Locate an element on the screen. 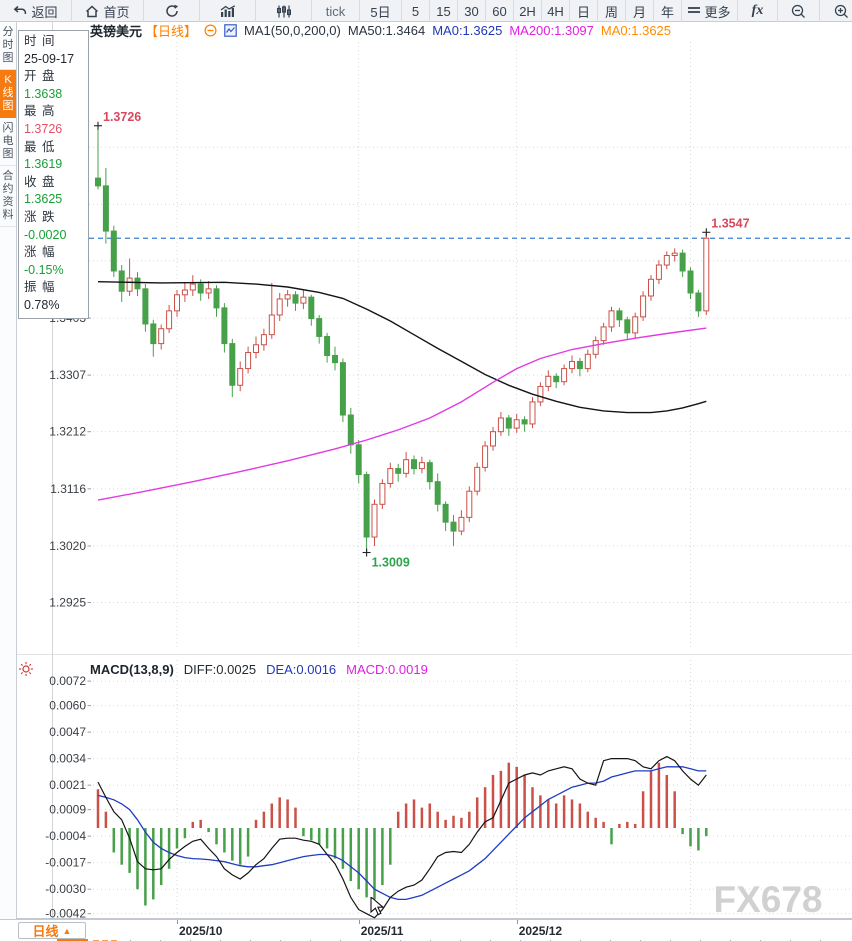 This screenshot has height=941, width=852. macd-diff-value: DIFF:0.0025 is located at coordinates (220, 669).